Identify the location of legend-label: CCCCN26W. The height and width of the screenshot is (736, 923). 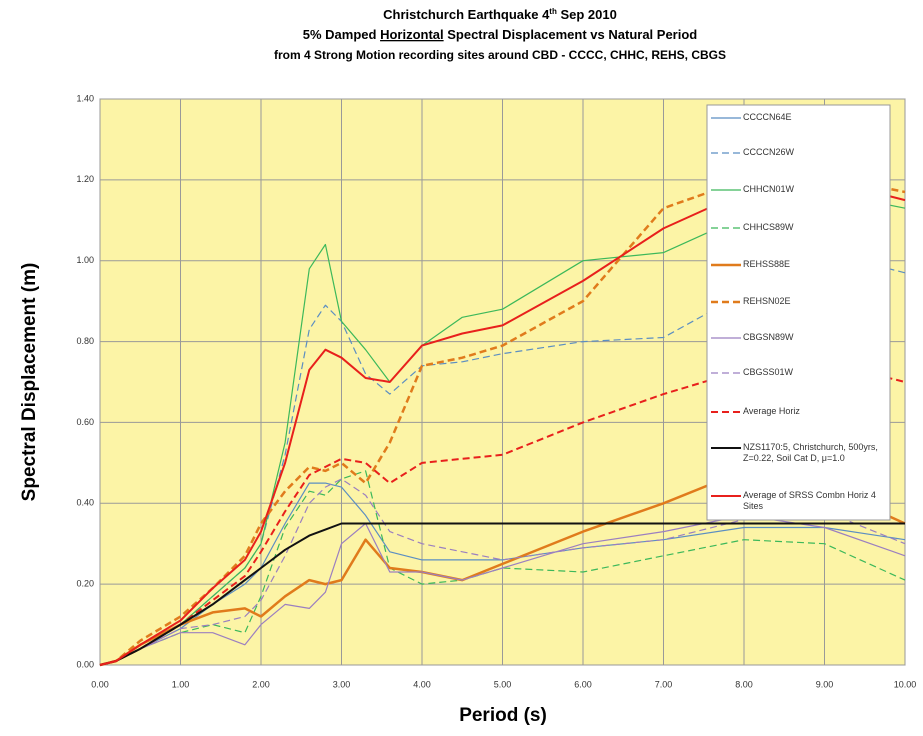
(769, 152).